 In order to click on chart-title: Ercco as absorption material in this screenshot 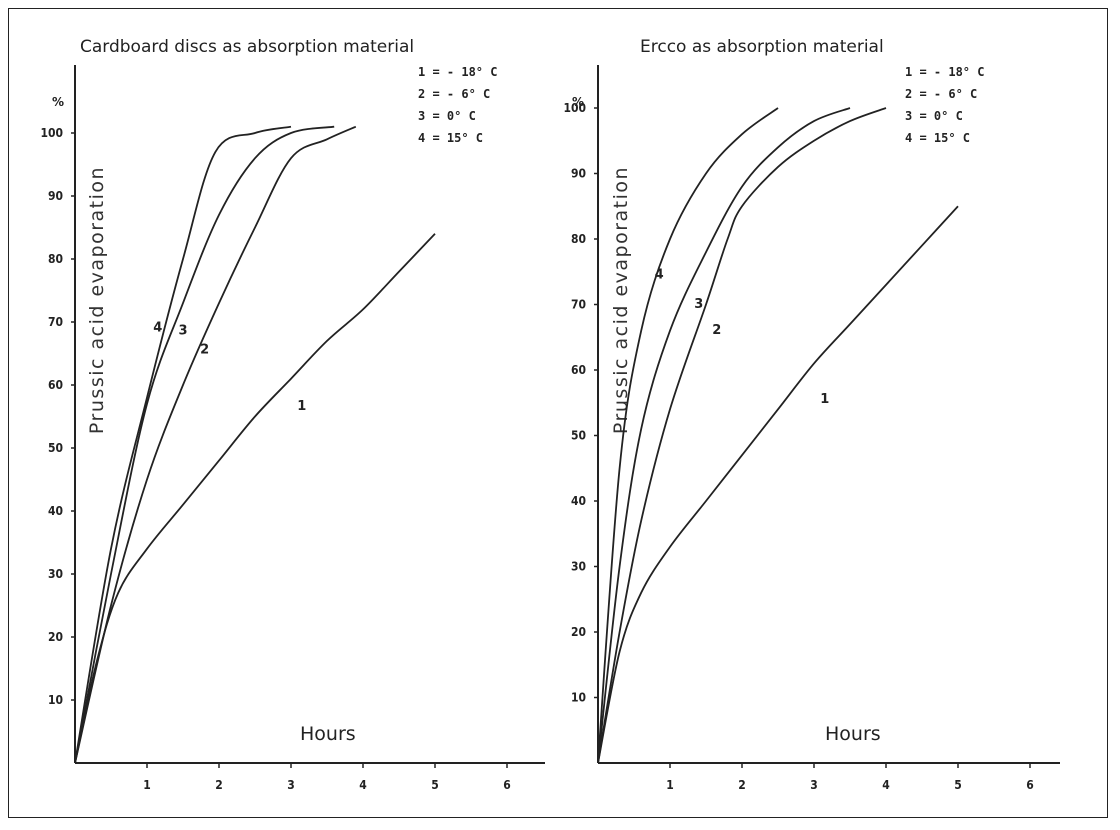, I will do `click(762, 47)`.